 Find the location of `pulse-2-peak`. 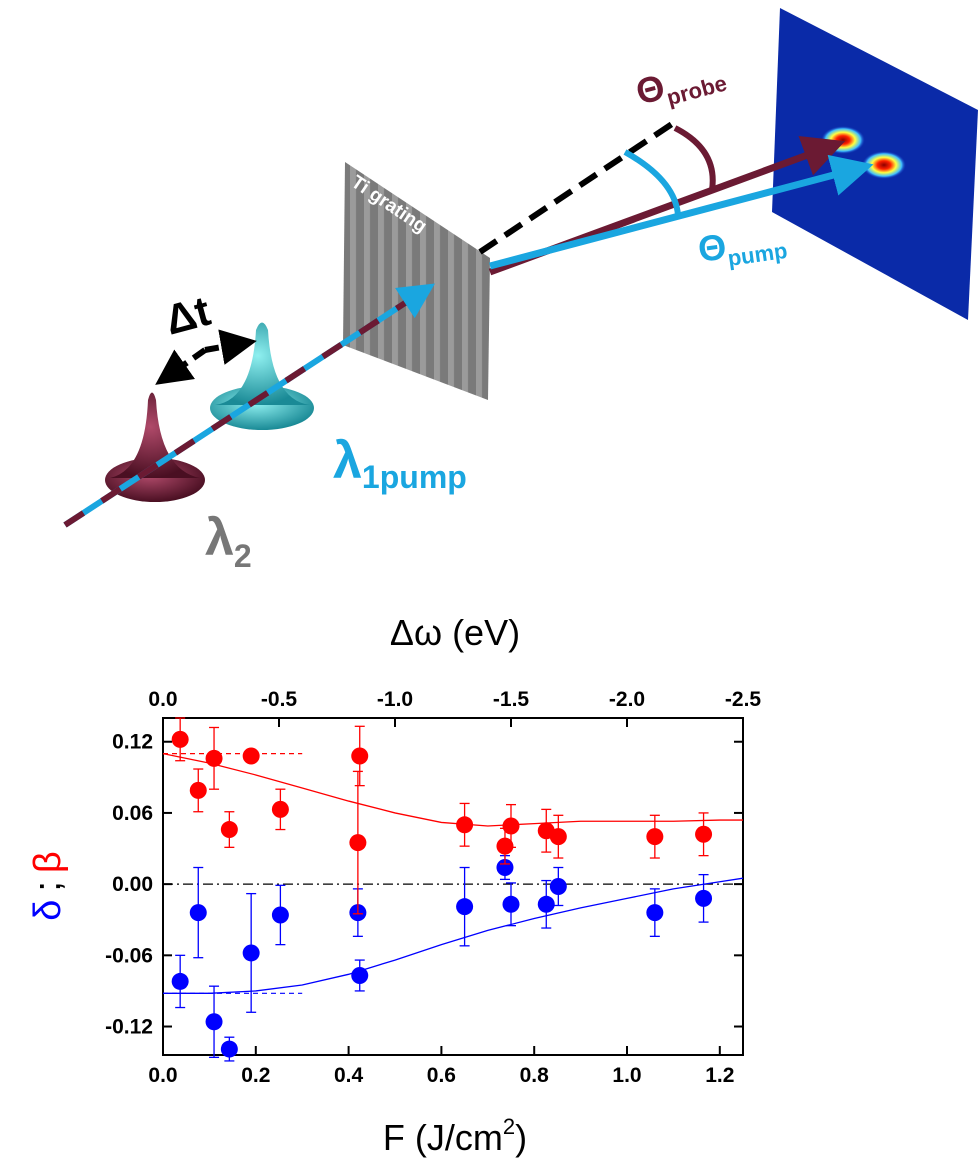

pulse-2-peak is located at coordinates (155, 435).